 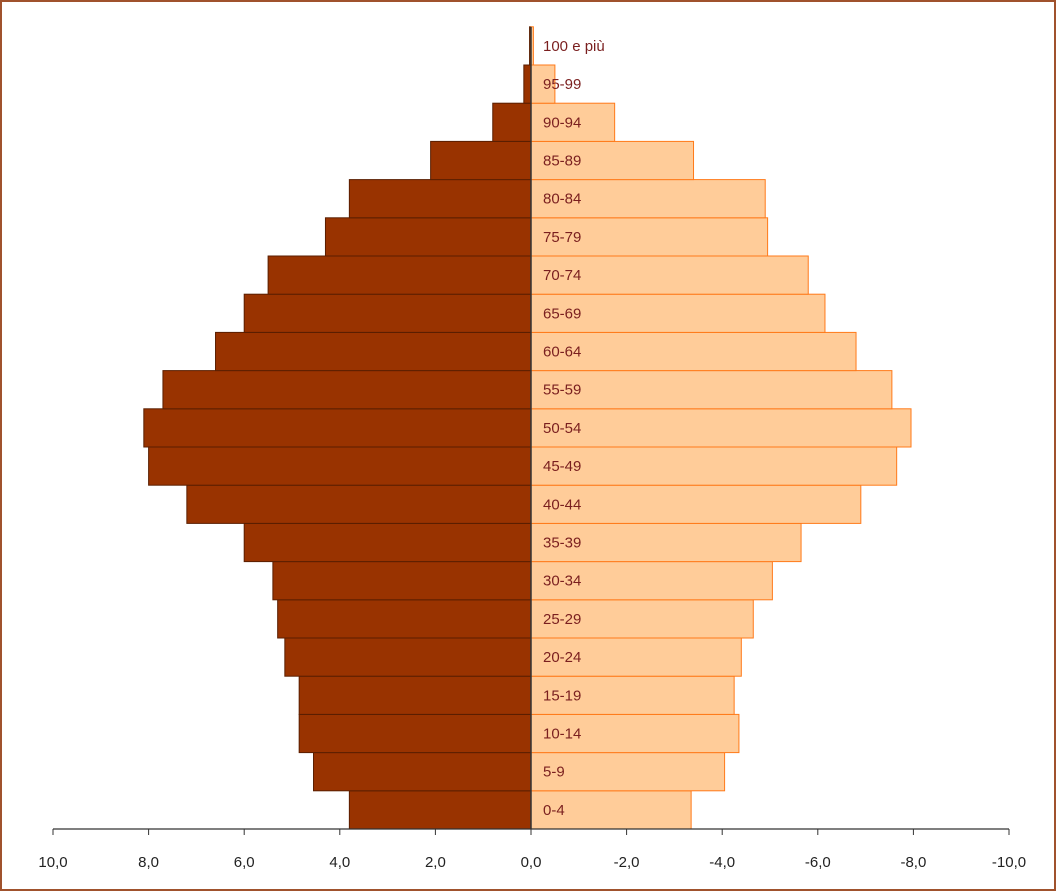 What do you see at coordinates (562, 352) in the screenshot?
I see `age-label-60-64: 60-64` at bounding box center [562, 352].